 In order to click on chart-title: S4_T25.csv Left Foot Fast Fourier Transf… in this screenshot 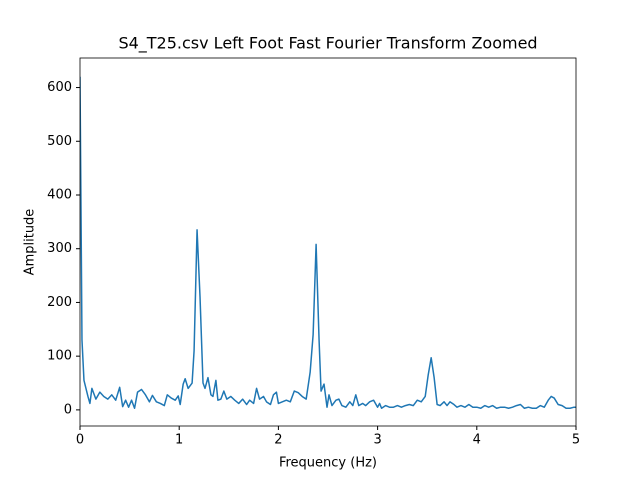, I will do `click(327, 44)`.